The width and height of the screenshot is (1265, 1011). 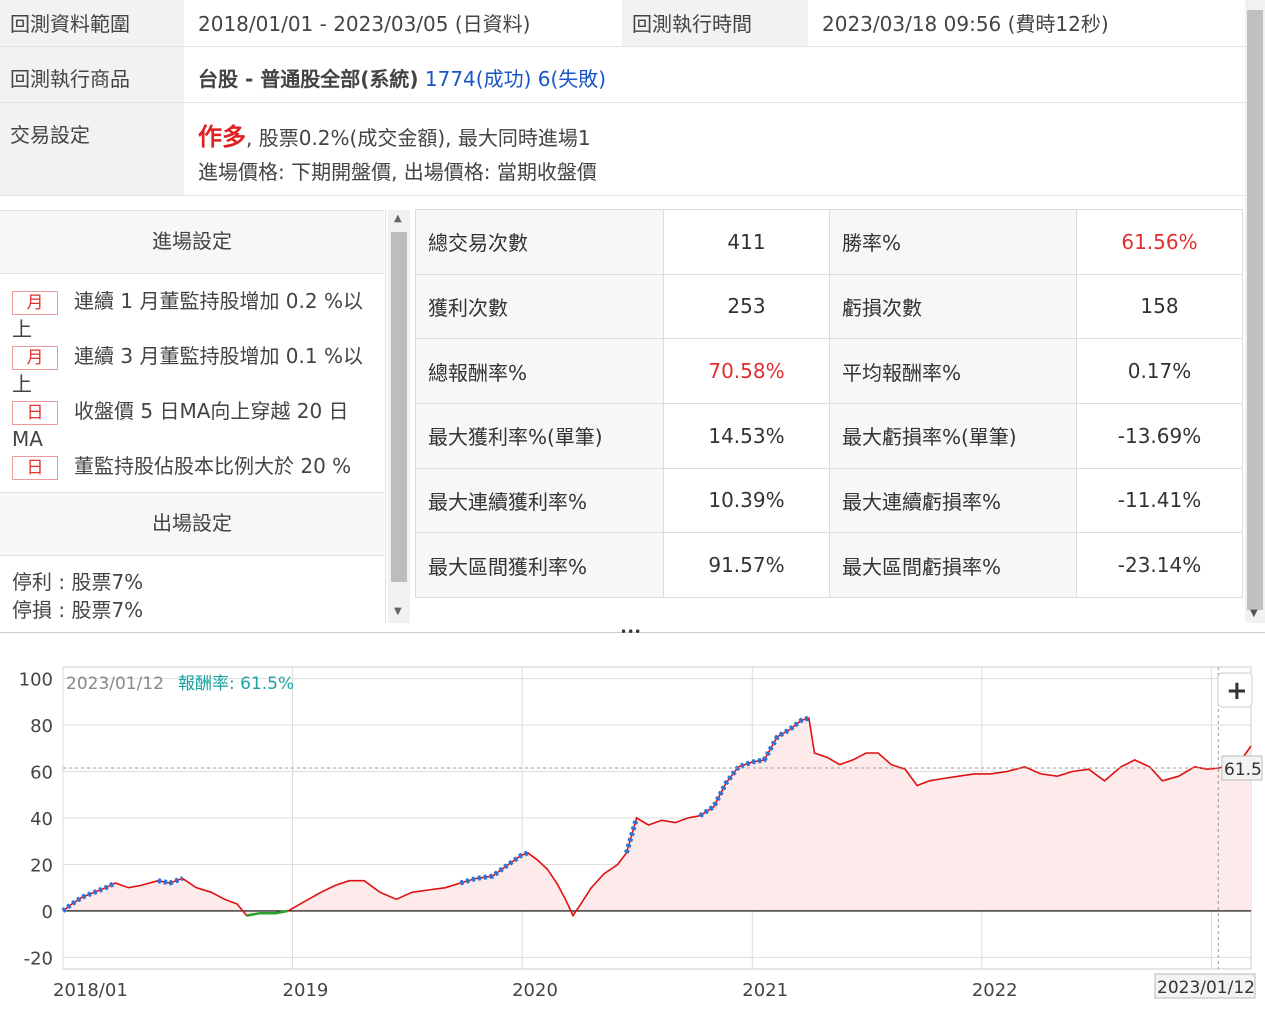 What do you see at coordinates (92, 149) in the screenshot?
I see `trade-label: 交易設定` at bounding box center [92, 149].